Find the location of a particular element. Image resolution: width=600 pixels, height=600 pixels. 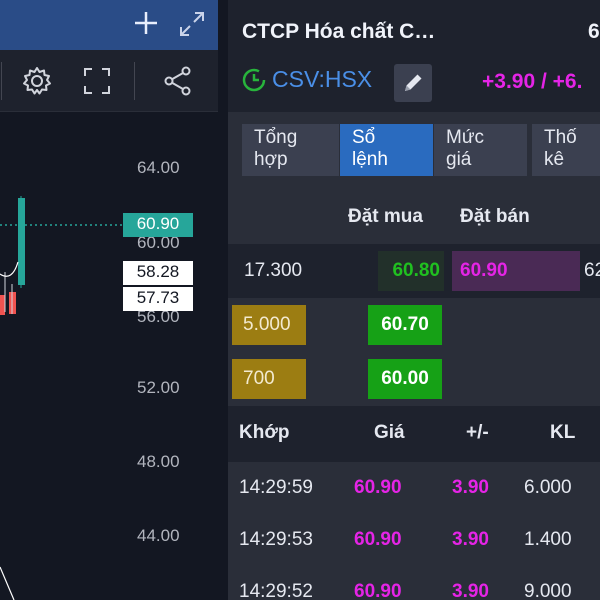

axis-tick-label: 48.00 is located at coordinates (158, 461).